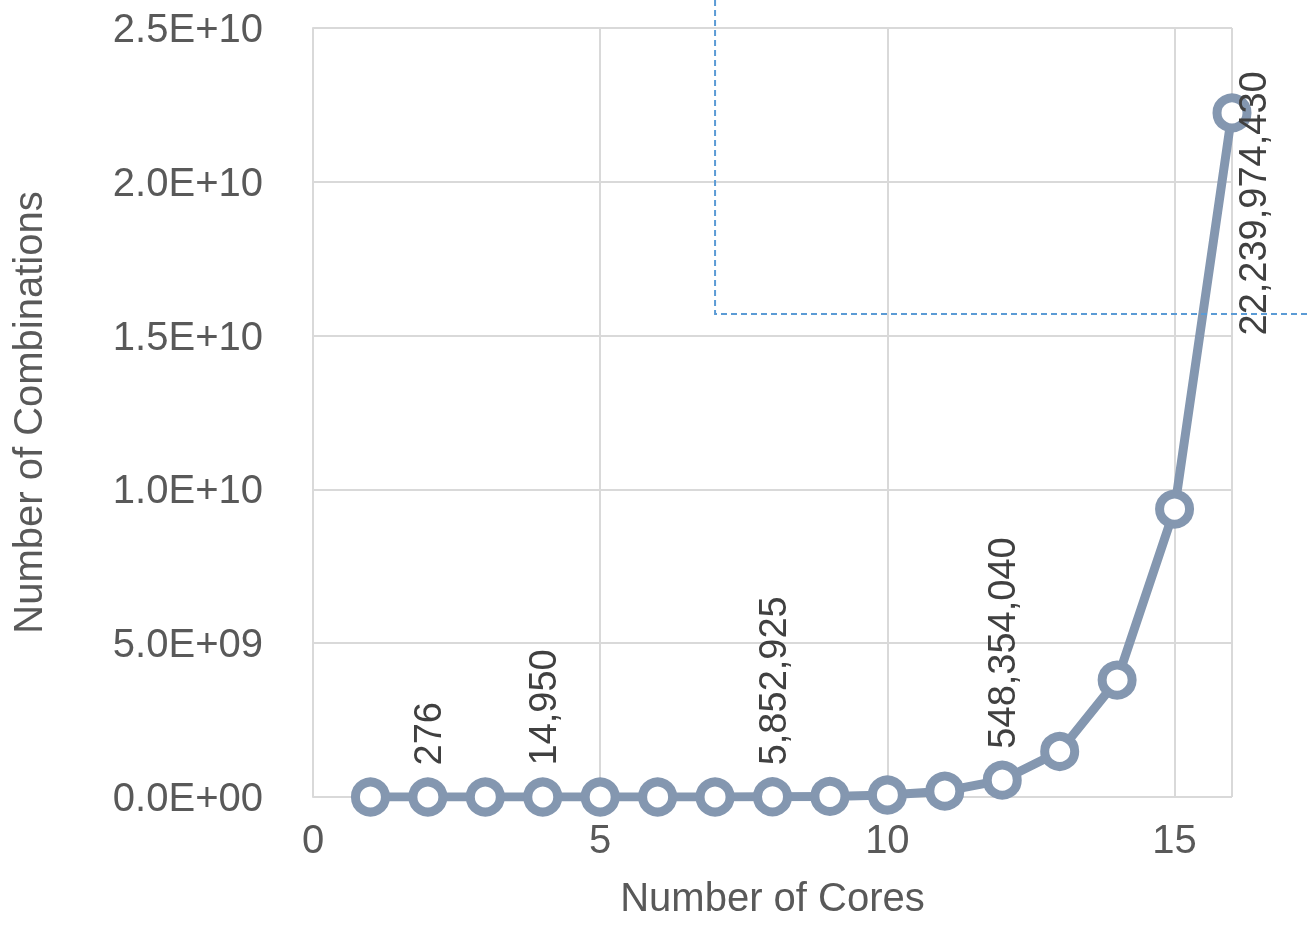  I want to click on y-tick-label: 0.0E+00, so click(187, 797).